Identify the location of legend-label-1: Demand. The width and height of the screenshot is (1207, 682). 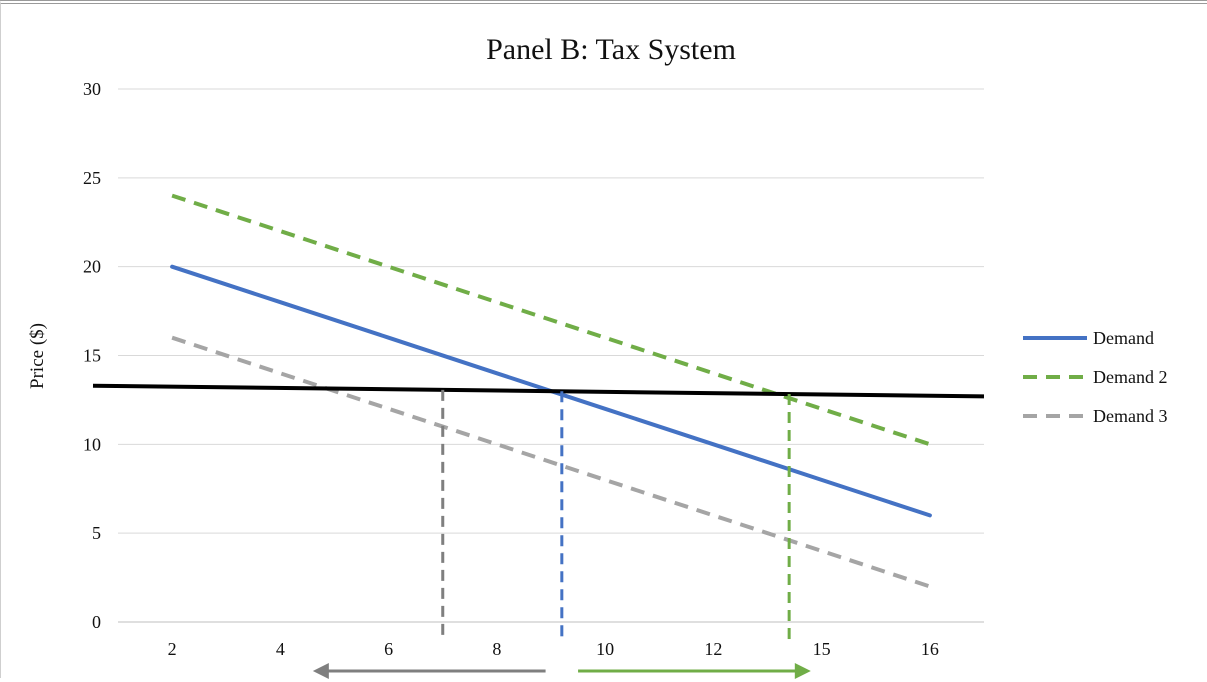
(1123, 338).